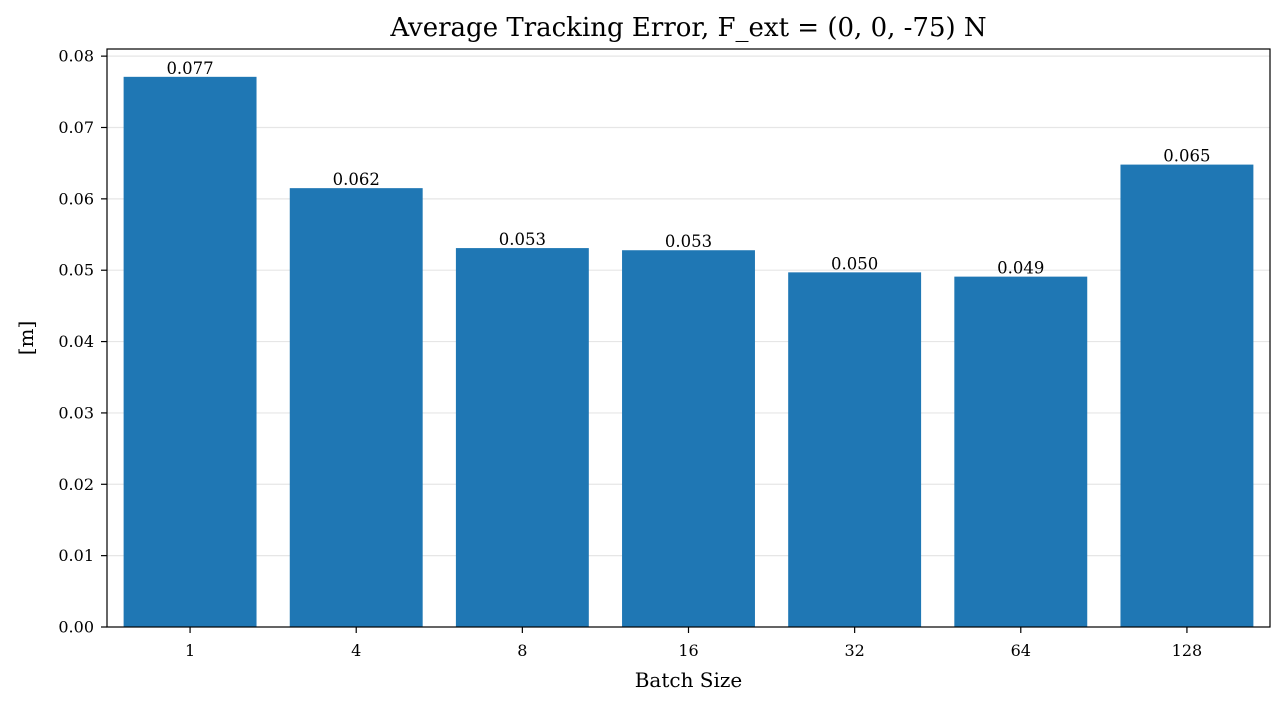 The image size is (1285, 707). Describe the element at coordinates (854, 263) in the screenshot. I see `bar-value-label: 0.050` at that location.